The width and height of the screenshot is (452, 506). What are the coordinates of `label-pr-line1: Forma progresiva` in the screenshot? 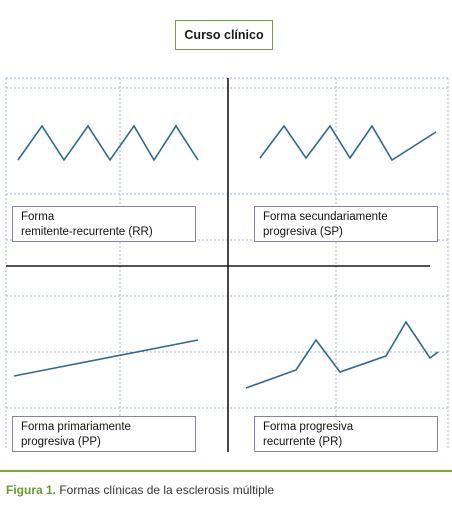 It's located at (308, 427).